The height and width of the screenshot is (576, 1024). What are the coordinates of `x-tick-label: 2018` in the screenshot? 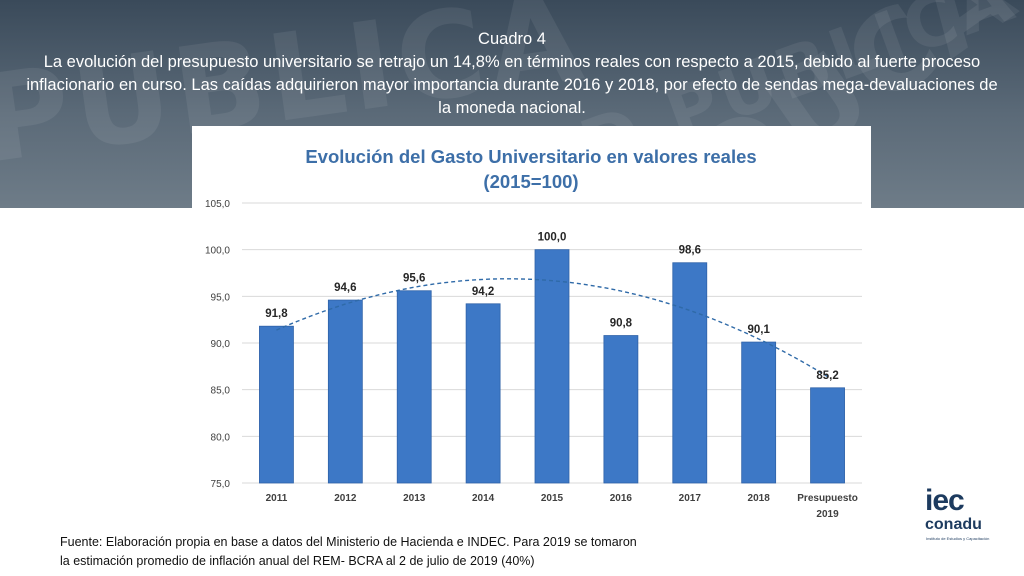 It's located at (759, 498).